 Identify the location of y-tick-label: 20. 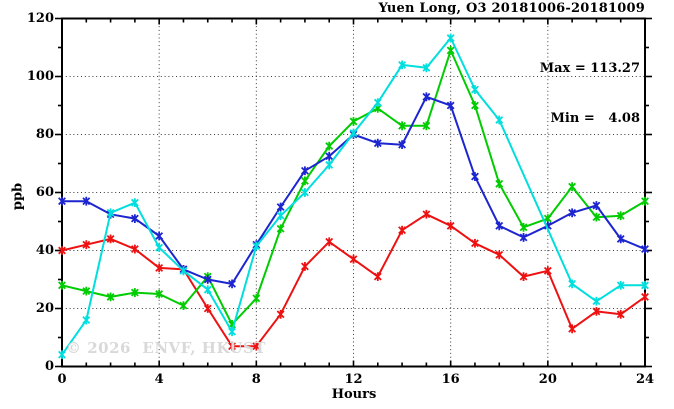
(44, 308).